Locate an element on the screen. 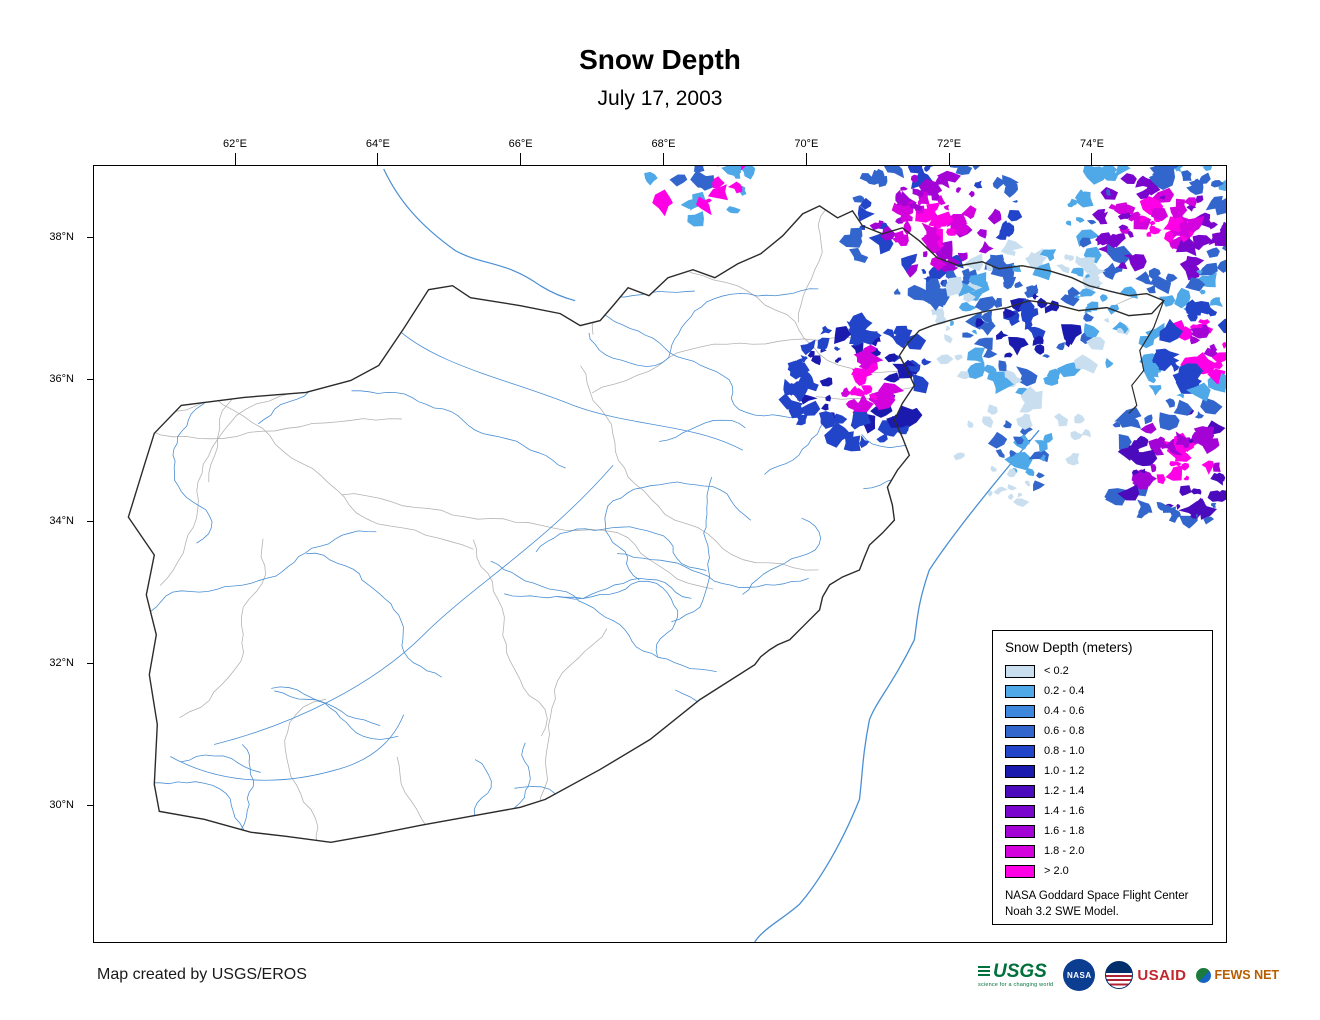 The width and height of the screenshot is (1320, 1020). longitude-tick-label: 66°E is located at coordinates (520, 144).